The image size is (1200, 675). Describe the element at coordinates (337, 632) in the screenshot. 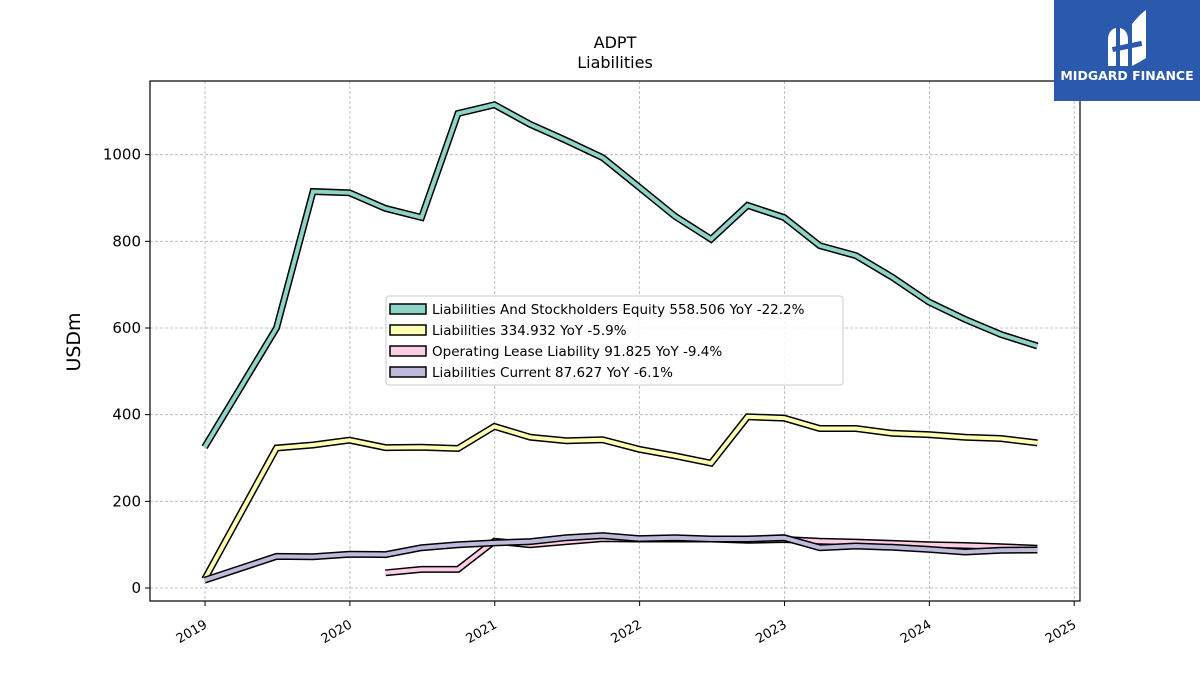

I see `x-tick-label: 2020` at that location.